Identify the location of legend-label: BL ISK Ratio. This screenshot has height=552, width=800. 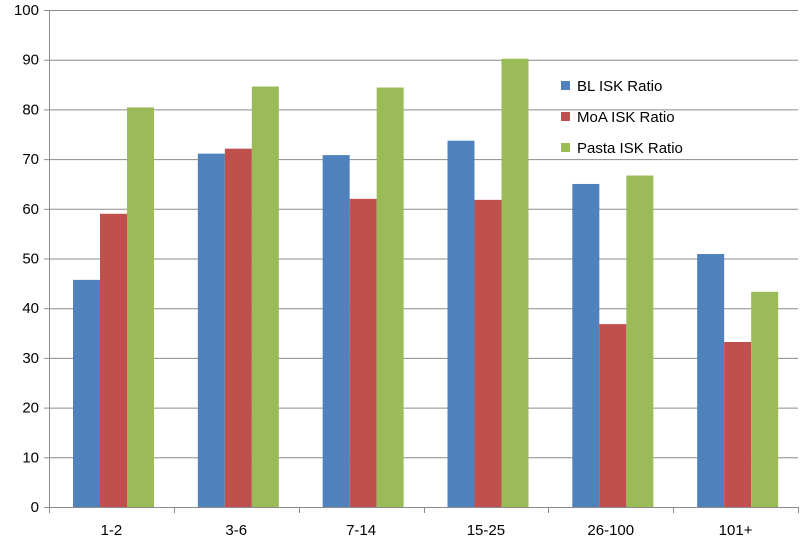
(619, 86).